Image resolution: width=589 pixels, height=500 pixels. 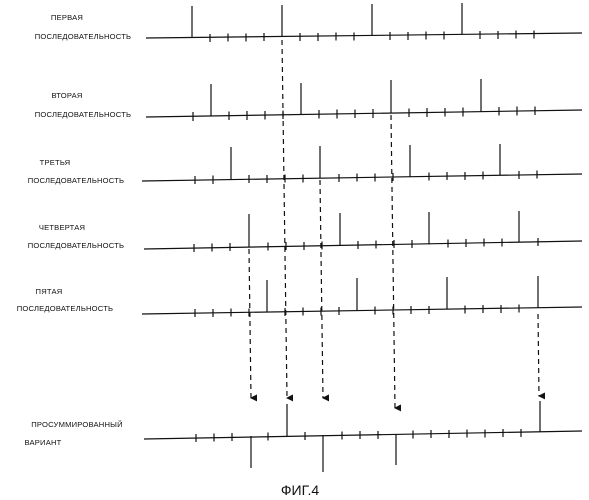 What do you see at coordinates (362, 310) in the screenshot?
I see `seq5-axis` at bounding box center [362, 310].